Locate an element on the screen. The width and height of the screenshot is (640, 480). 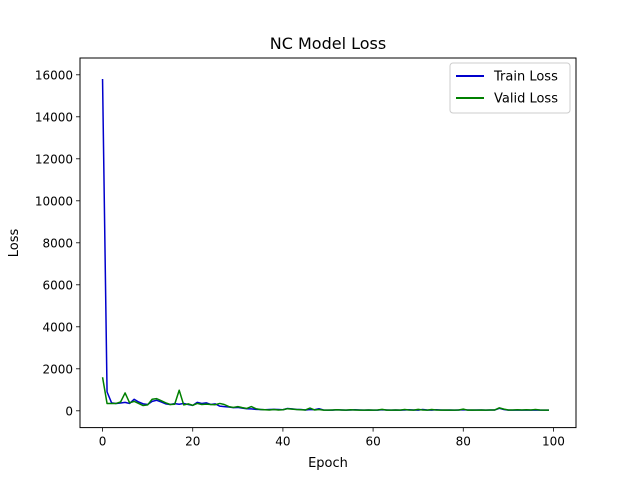
y-tick-label: 12000 is located at coordinates (54, 159).